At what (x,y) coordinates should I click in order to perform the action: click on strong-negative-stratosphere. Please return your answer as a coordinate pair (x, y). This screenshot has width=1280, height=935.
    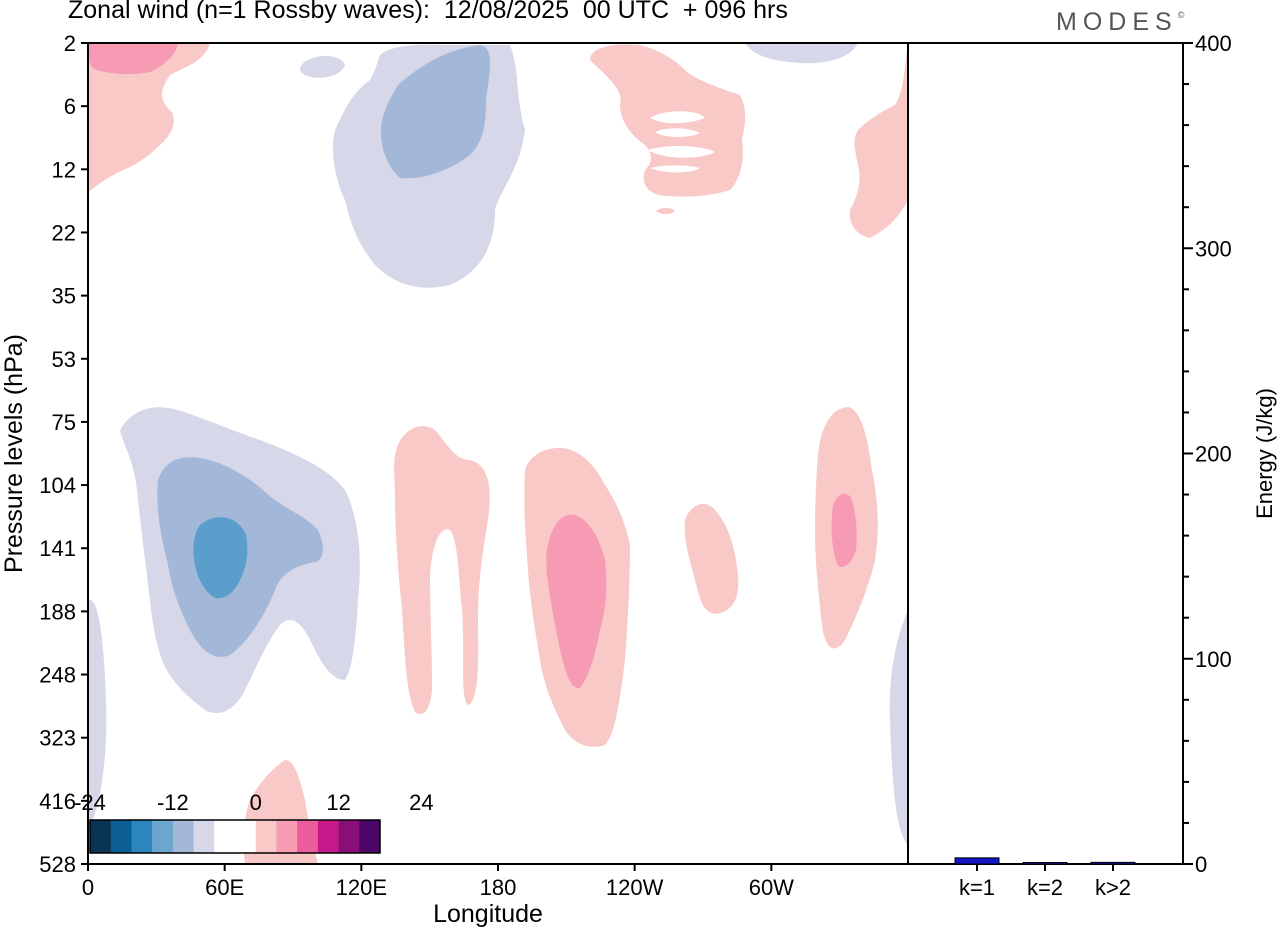
    Looking at the image, I should click on (435, 112).